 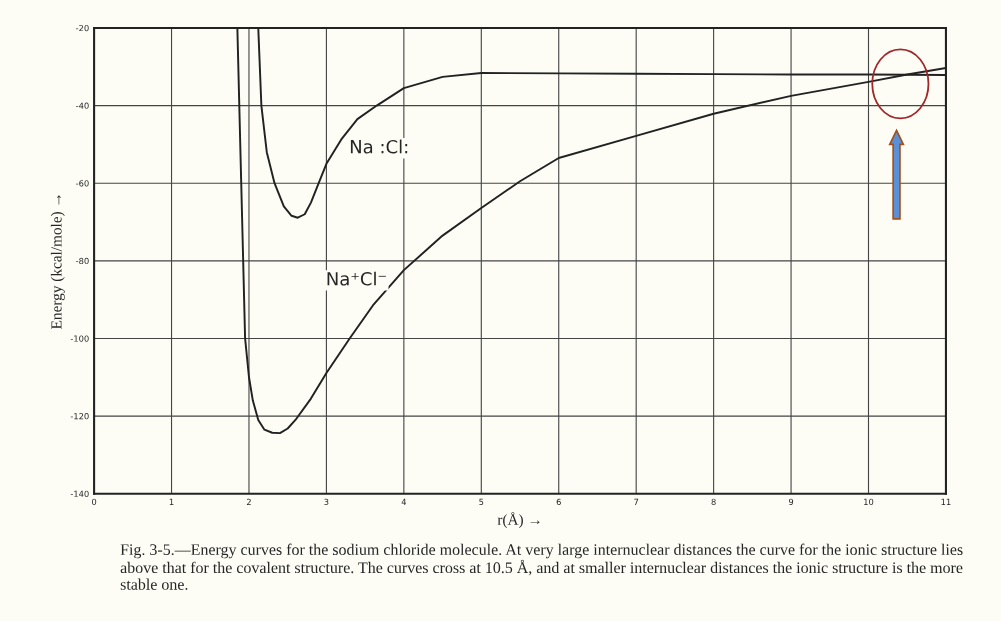 I want to click on x-tick-label: 11, so click(x=946, y=501).